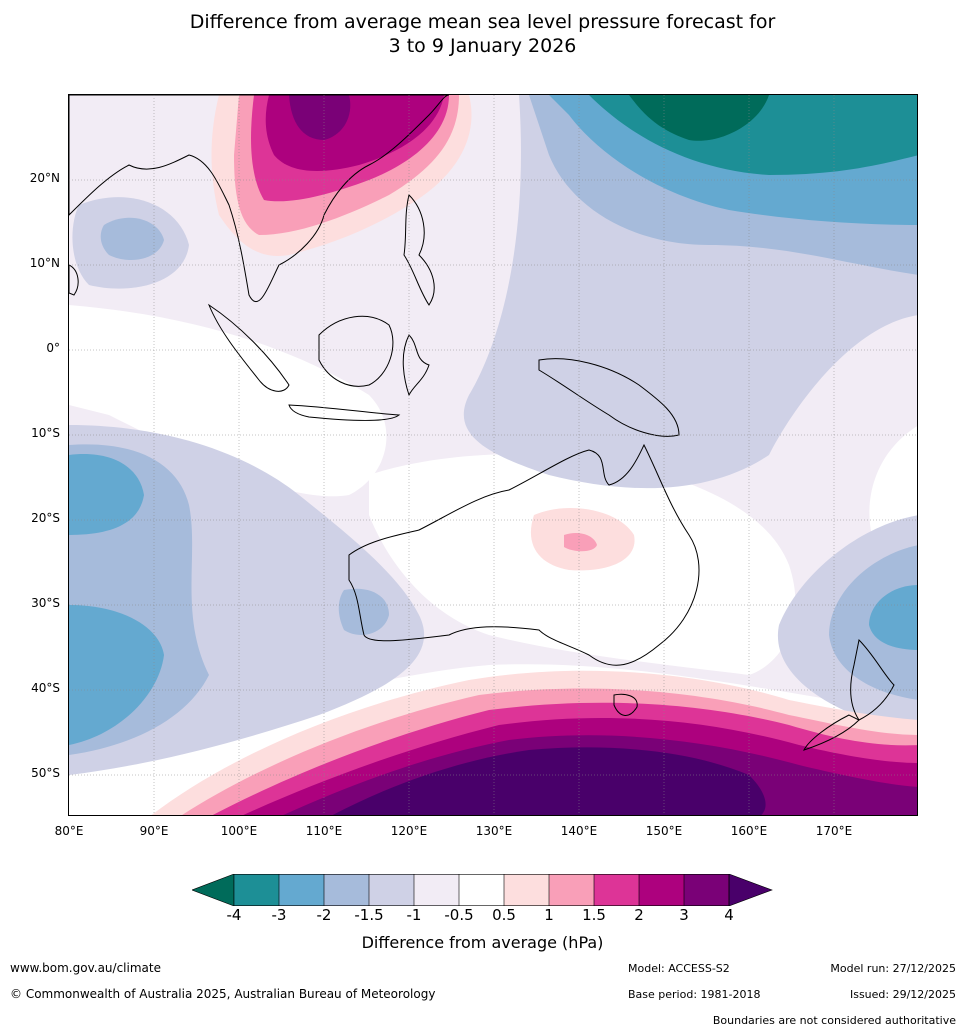 The width and height of the screenshot is (965, 1035). I want to click on lon-label-160e: 160°E, so click(749, 831).